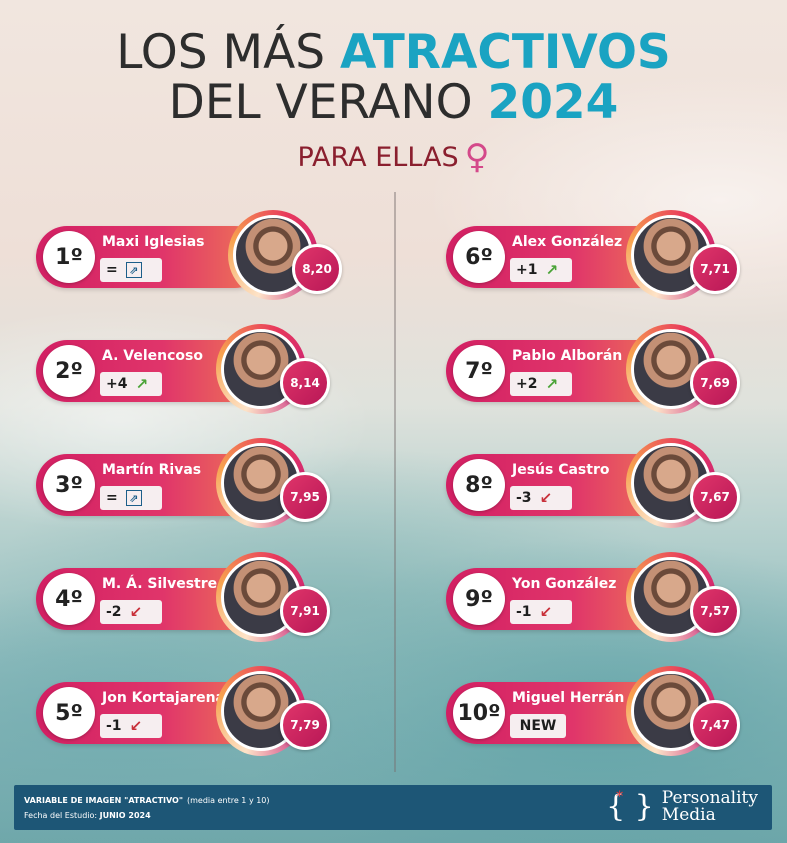 This screenshot has width=787, height=843. I want to click on title-plain-2: DEL VERANO, so click(320, 102).